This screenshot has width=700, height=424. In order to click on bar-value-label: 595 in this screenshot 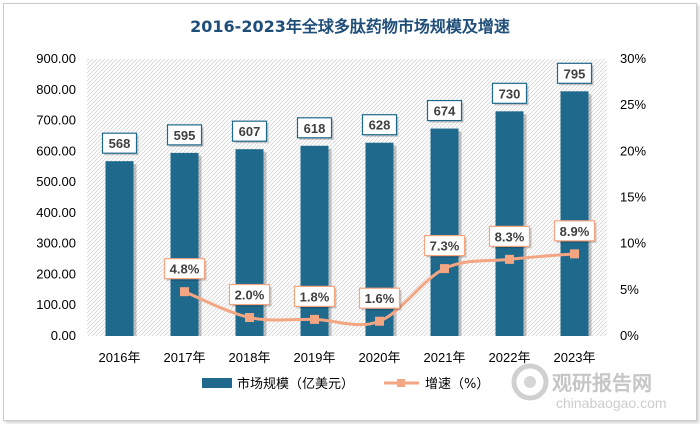, I will do `click(185, 135)`.